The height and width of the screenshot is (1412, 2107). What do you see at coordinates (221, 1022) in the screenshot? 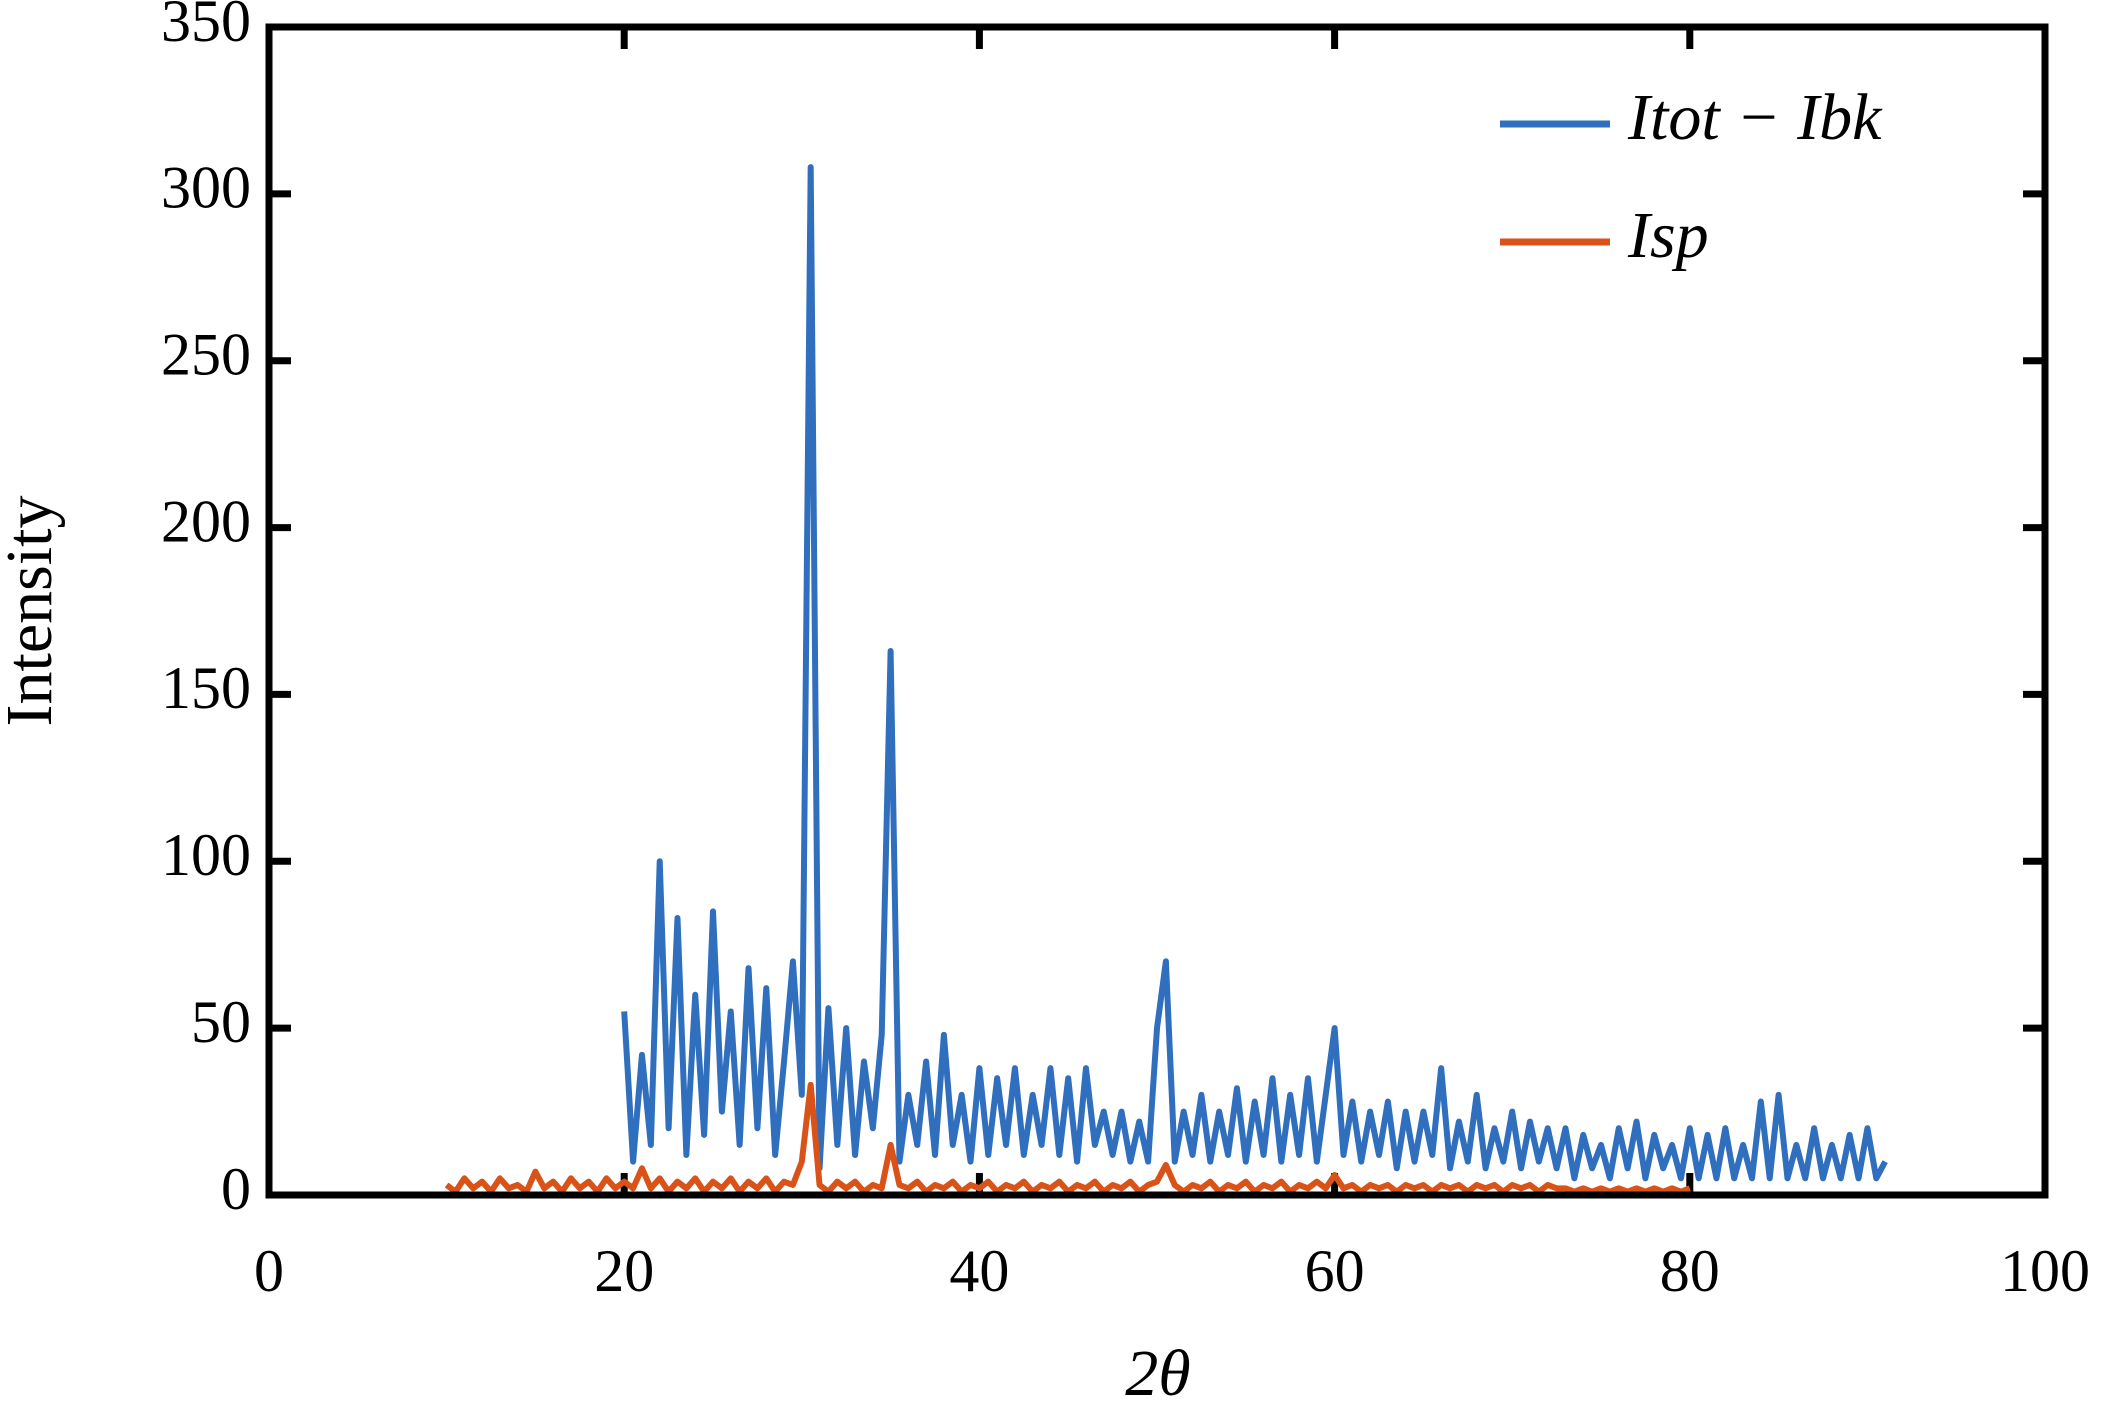
I see `y-tick-label: 50` at bounding box center [221, 1022].